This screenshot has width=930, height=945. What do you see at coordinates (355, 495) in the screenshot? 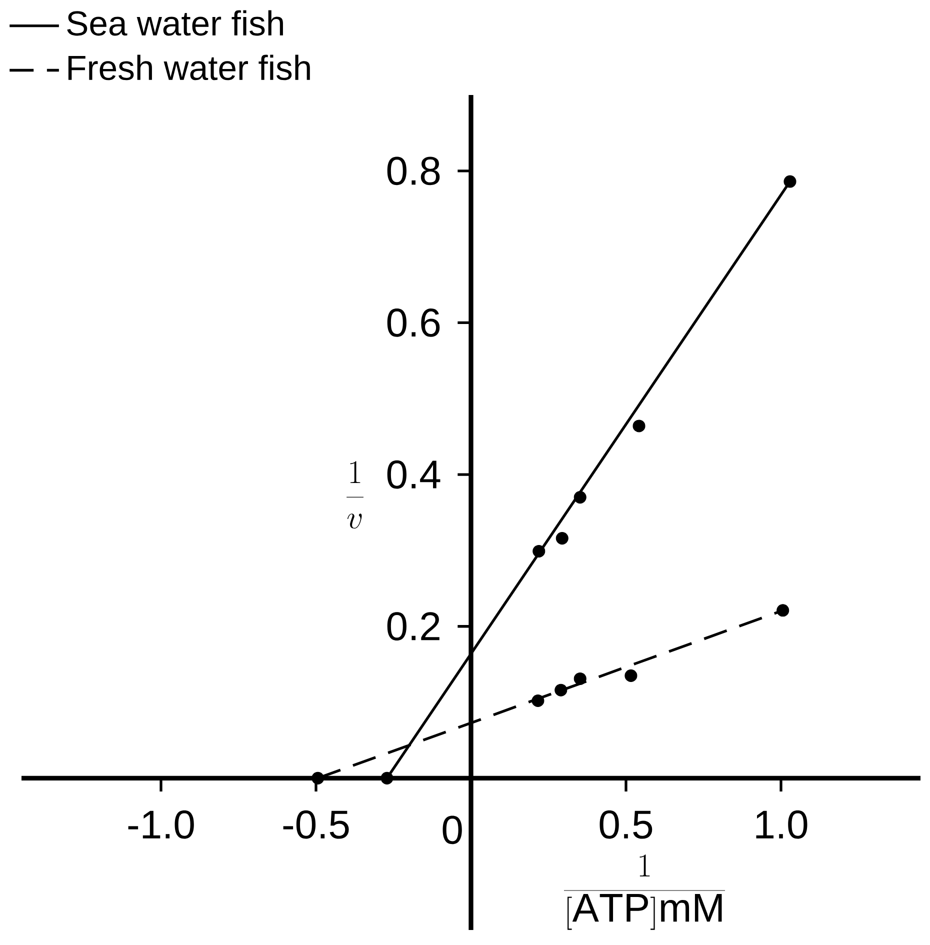
I see `y-axis-title: $\frac{1}{v}$` at bounding box center [355, 495].